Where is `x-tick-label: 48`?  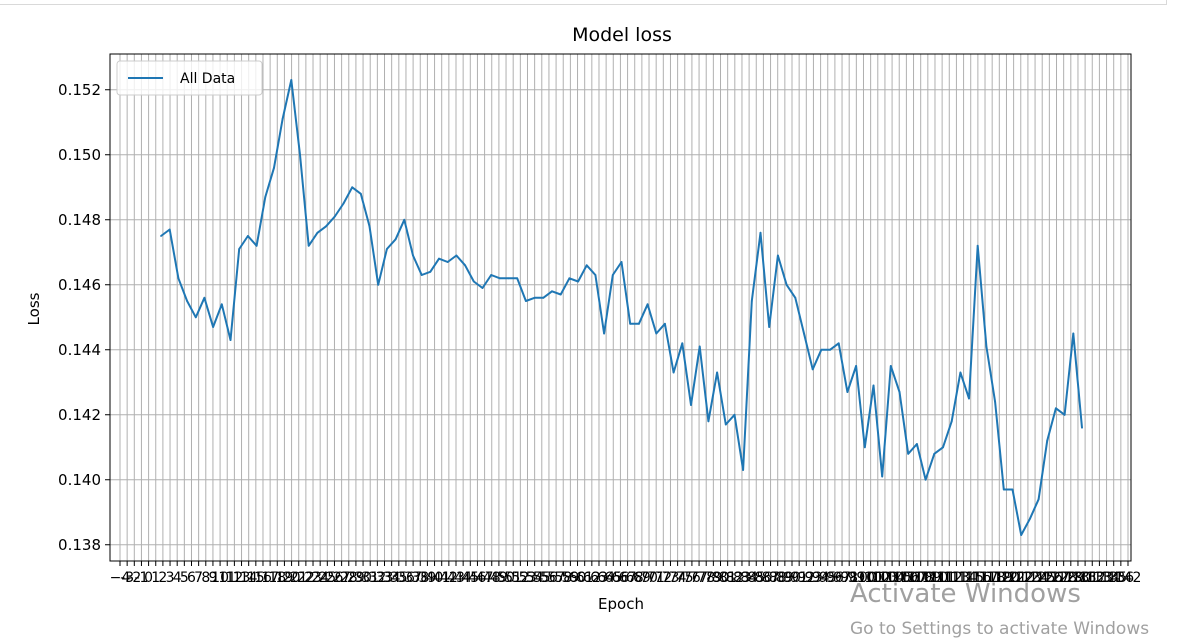 x-tick-label: 48 is located at coordinates (492, 578).